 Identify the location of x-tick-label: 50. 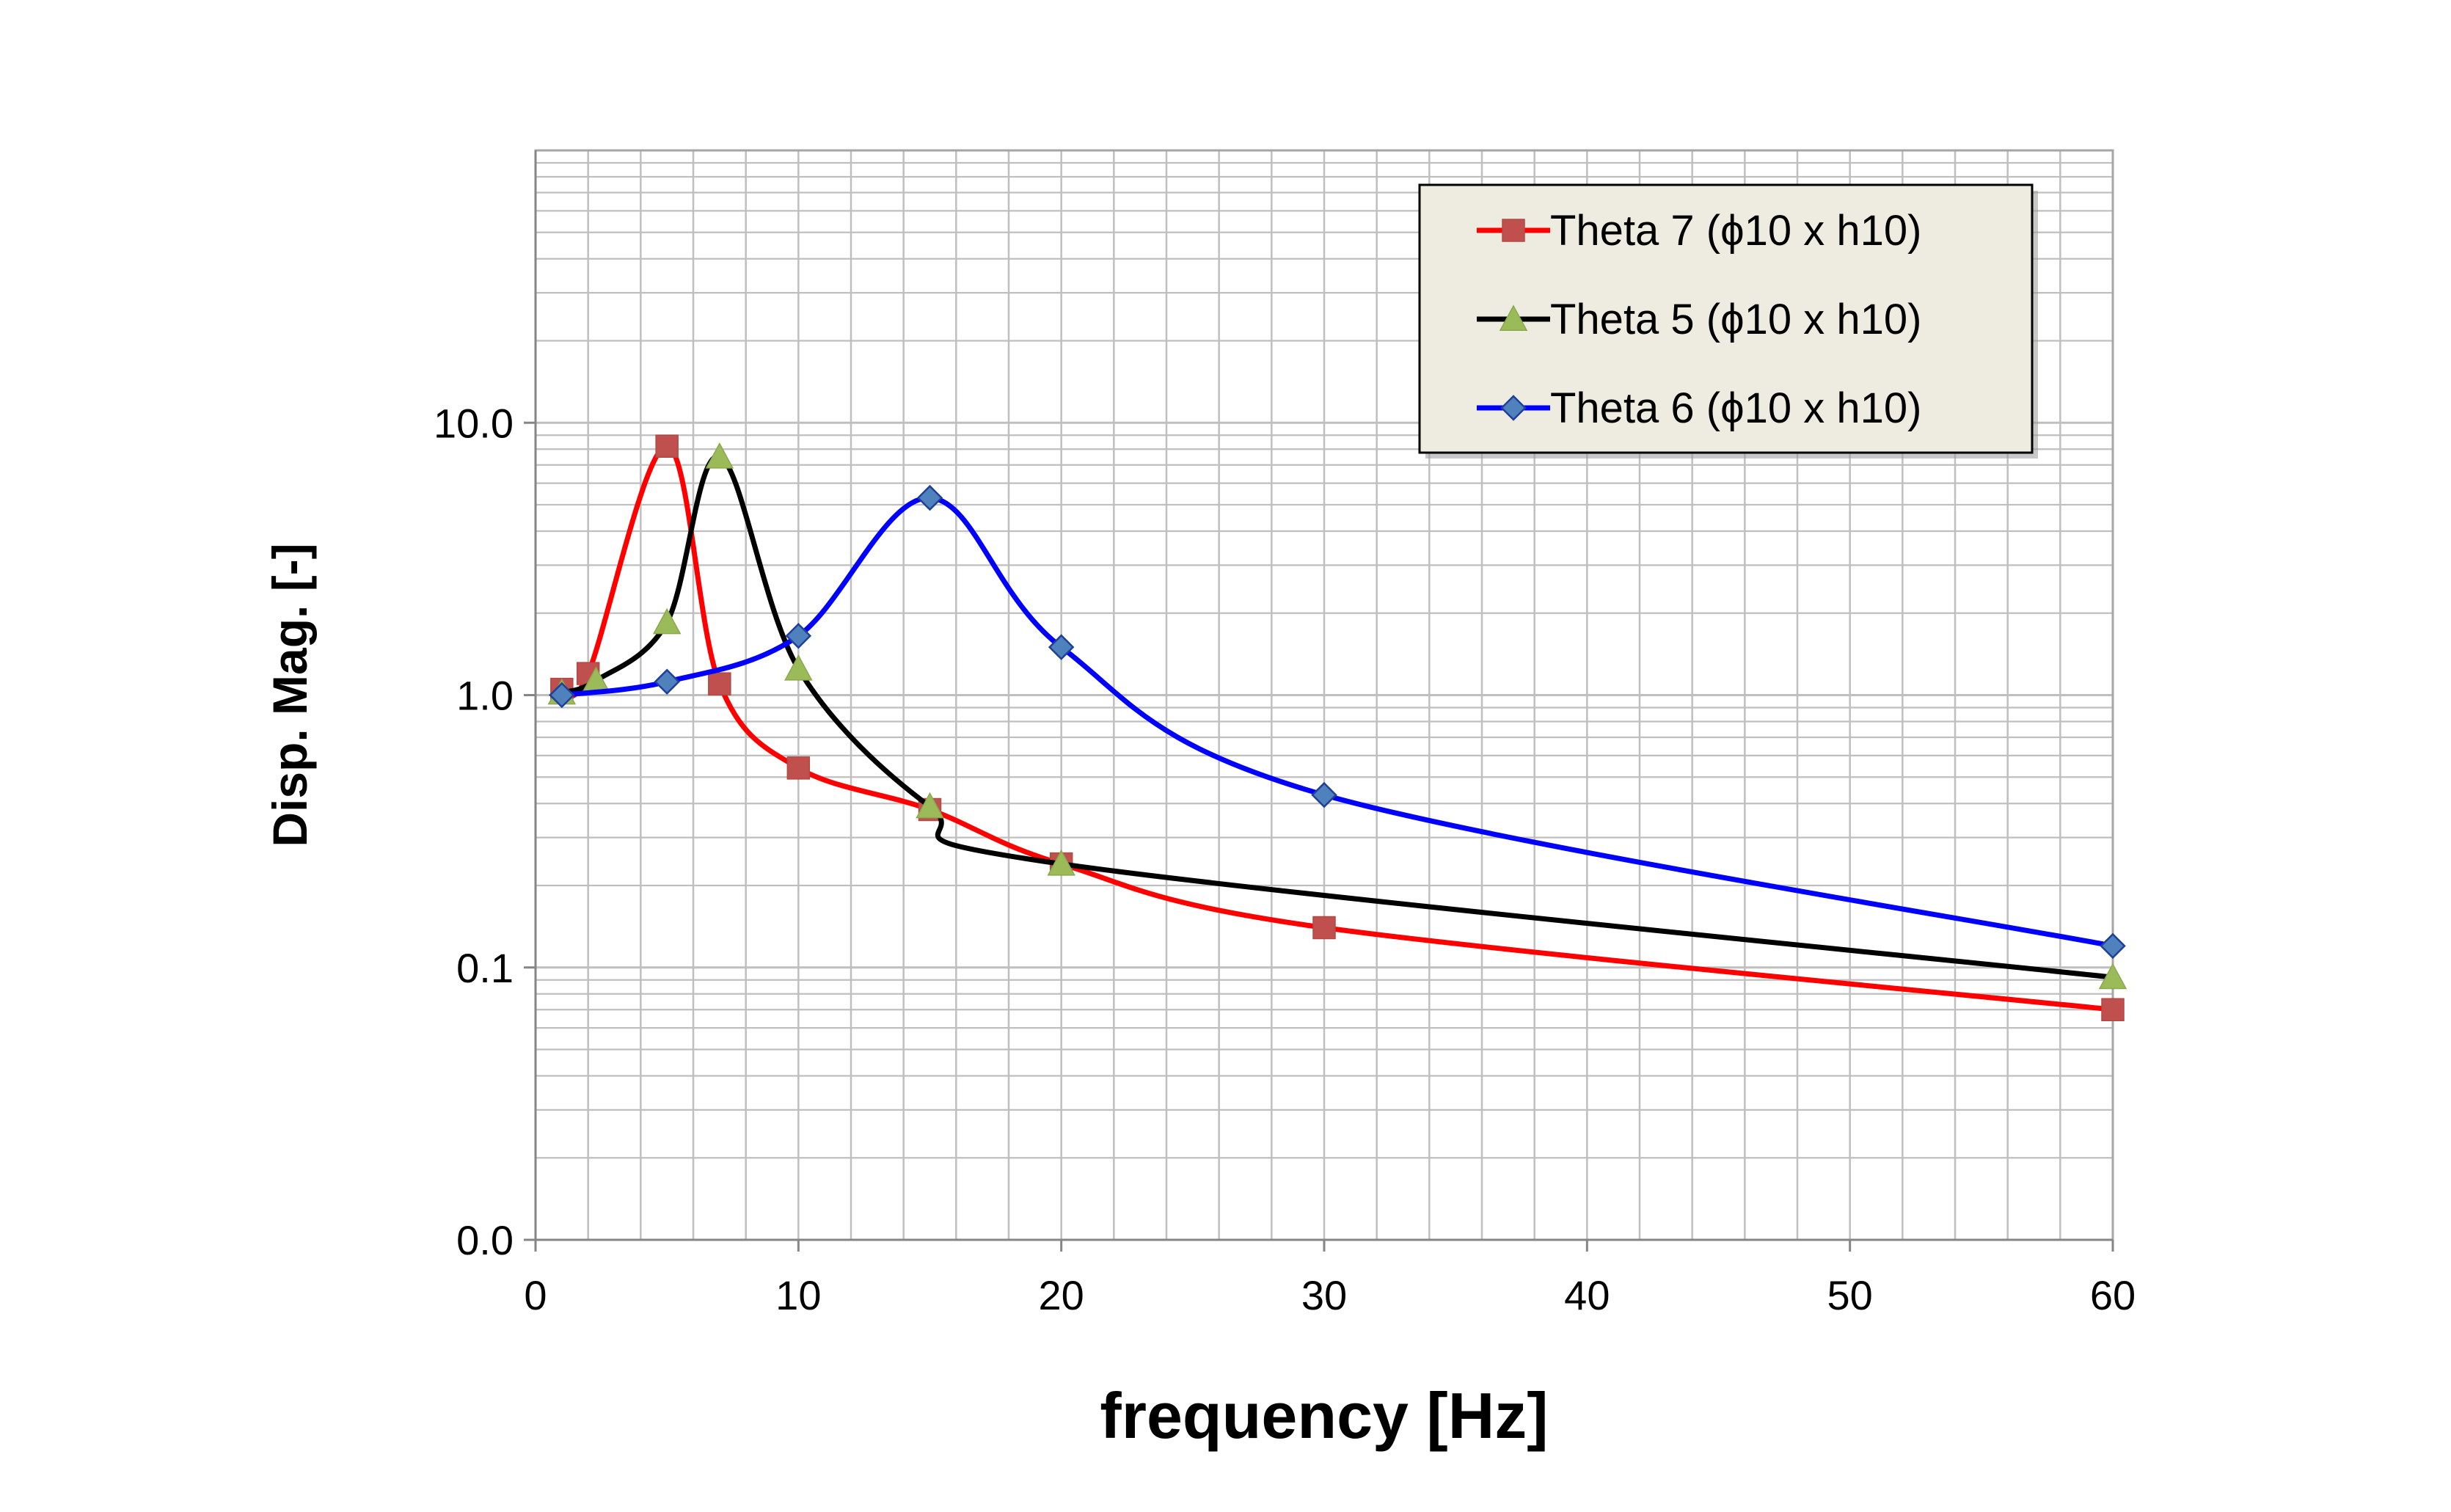
(1850, 1295).